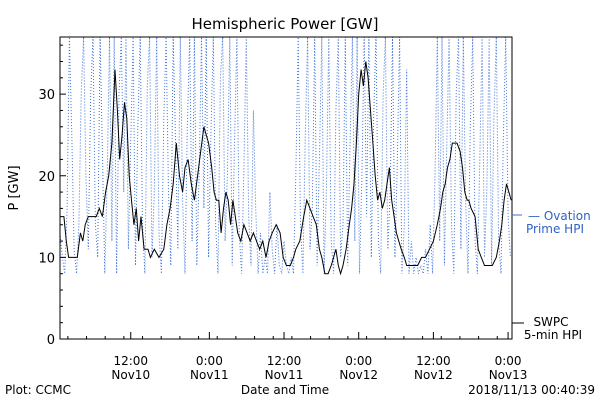 Image resolution: width=600 pixels, height=400 pixels. I want to click on x-axis-label: Date and Time, so click(285, 390).